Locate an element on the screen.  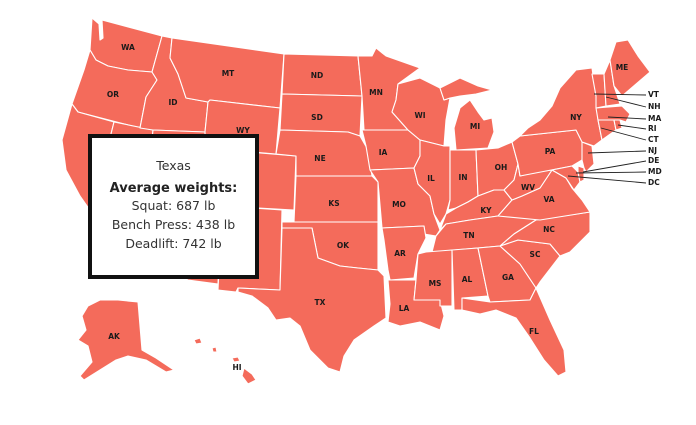
label-de: DE is located at coordinates (653, 160).